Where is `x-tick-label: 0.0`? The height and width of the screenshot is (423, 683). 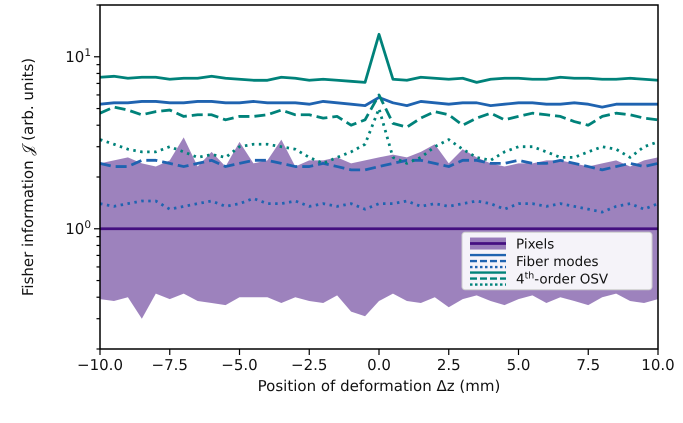
x-tick-label: 0.0 is located at coordinates (379, 365).